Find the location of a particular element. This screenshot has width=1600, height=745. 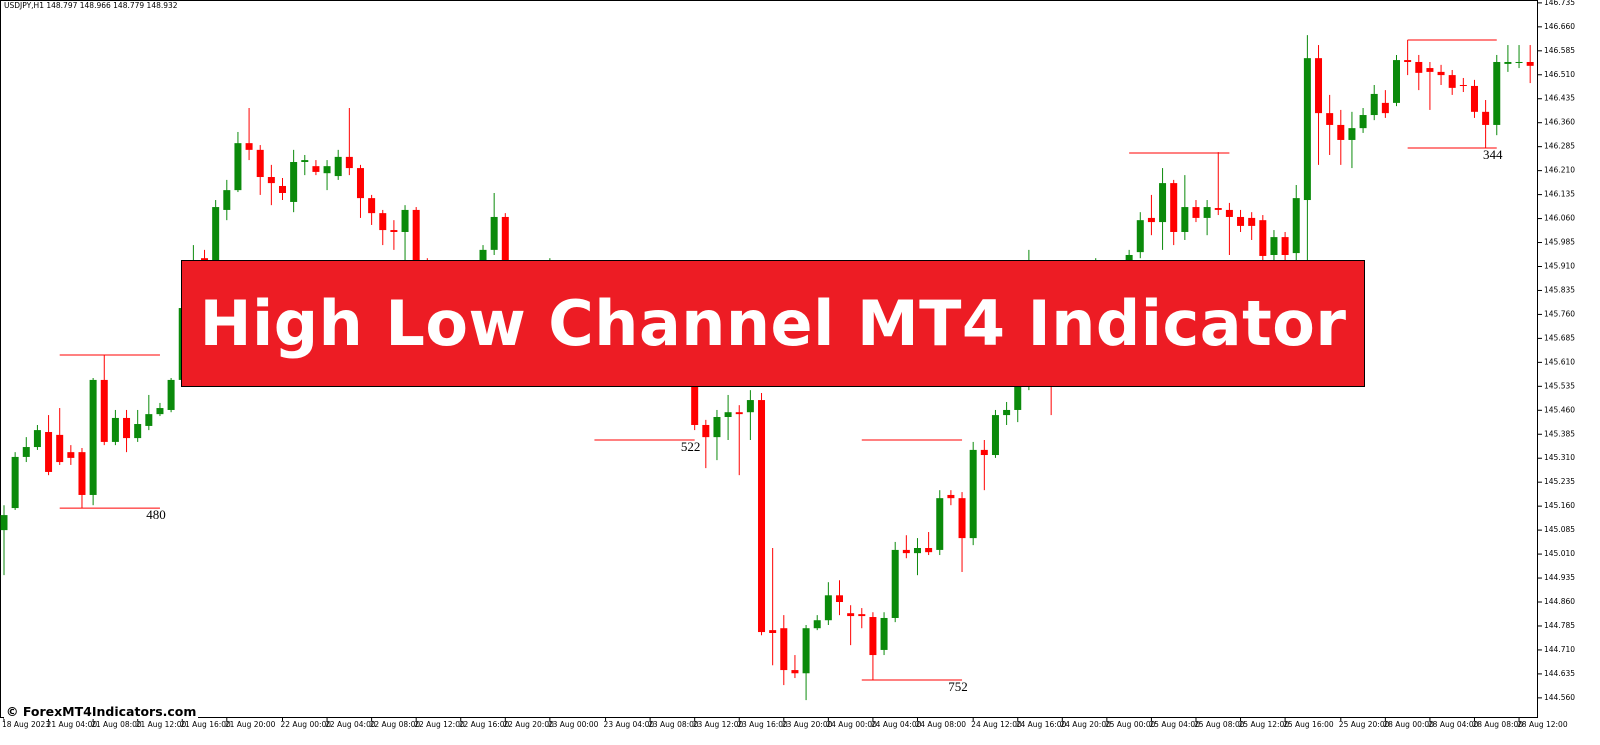

x-tick-label: 28 Aug 08:00 is located at coordinates (1497, 724).